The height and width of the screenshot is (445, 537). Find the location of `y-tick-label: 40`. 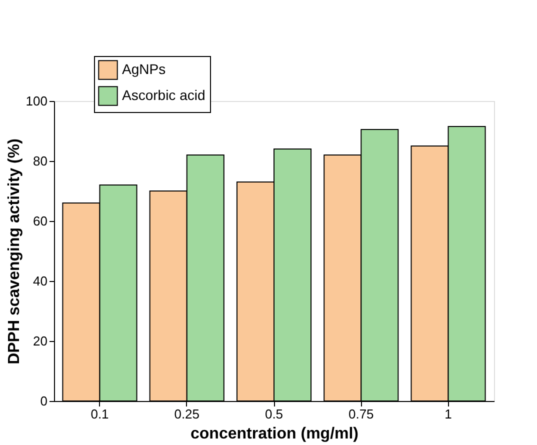

y-tick-label: 40 is located at coordinates (40, 281).